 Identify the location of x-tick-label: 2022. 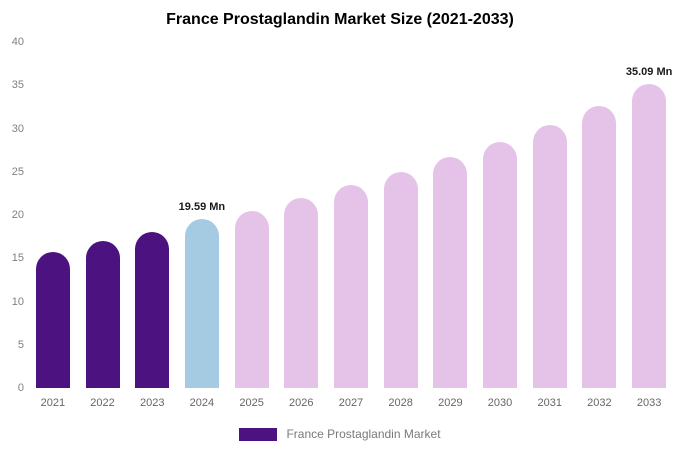
(102, 403).